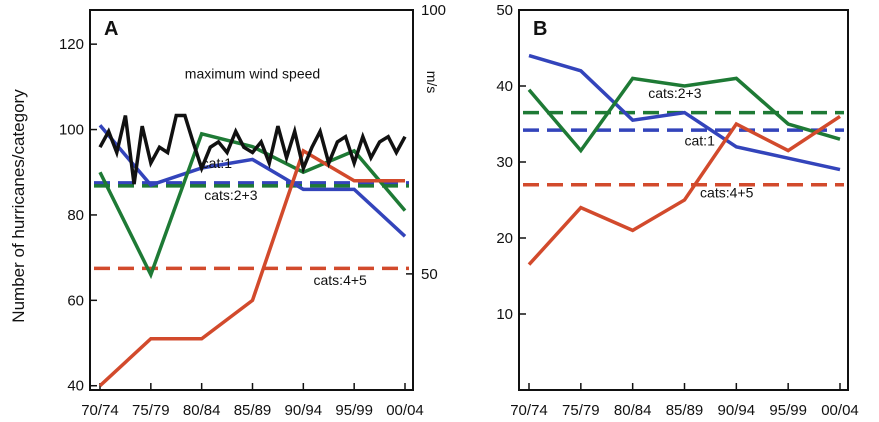  I want to click on y2-tick-label: 100, so click(433, 10).